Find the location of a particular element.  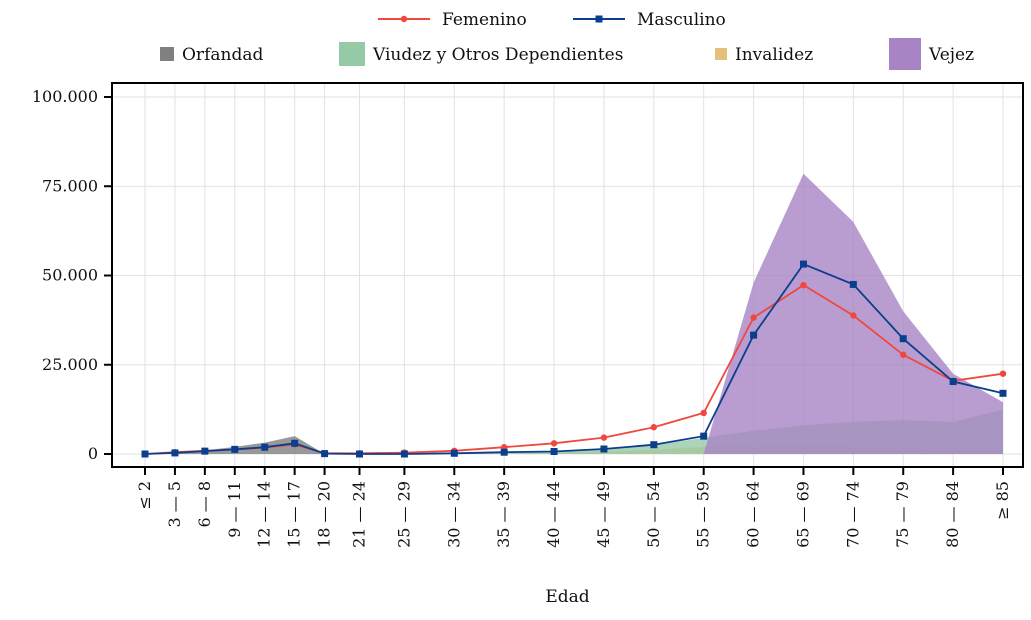

x-tick-label: ≤ 2 is located at coordinates (144, 495).